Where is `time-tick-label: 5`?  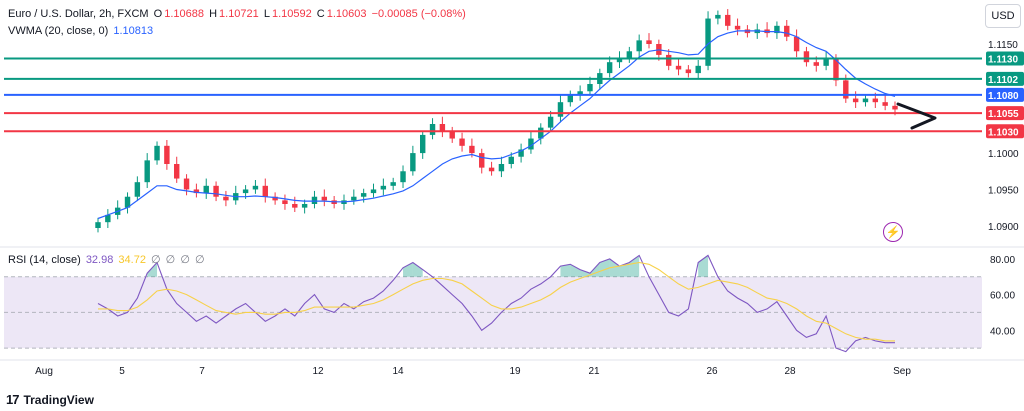 time-tick-label: 5 is located at coordinates (122, 371).